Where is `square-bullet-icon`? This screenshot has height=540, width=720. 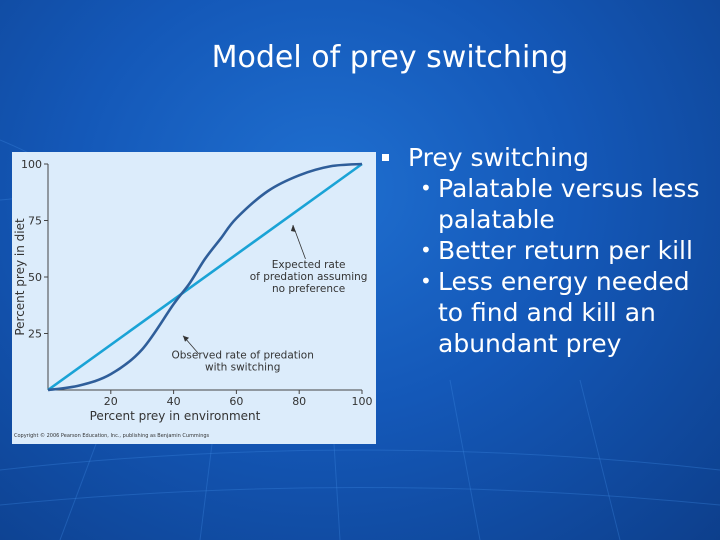
square-bullet-icon is located at coordinates (385, 157).